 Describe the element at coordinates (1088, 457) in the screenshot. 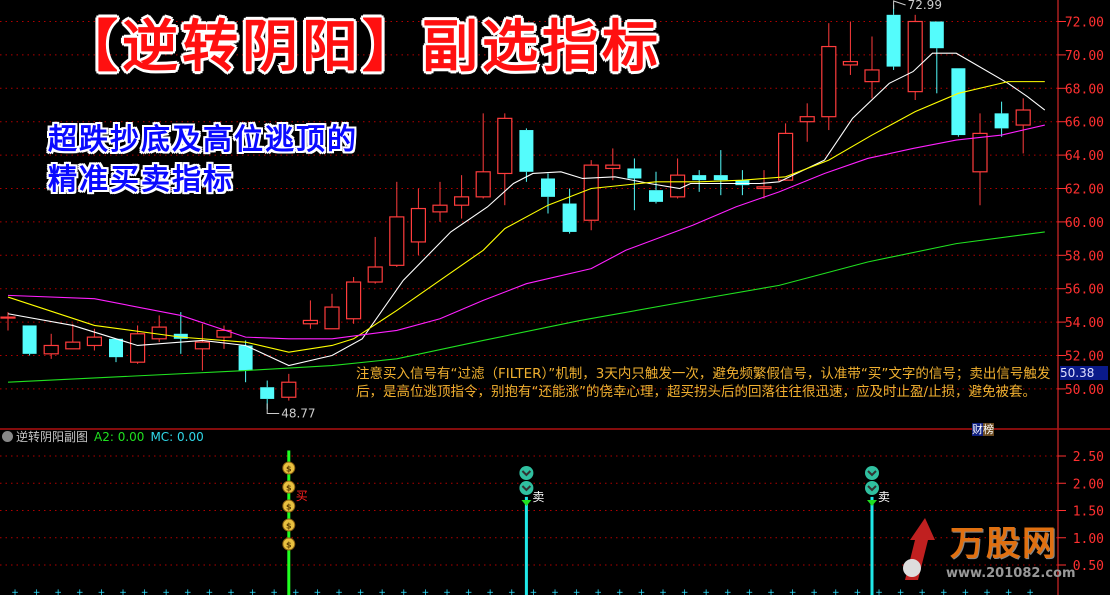

I see `sub-y-tick-label: 2.50` at that location.